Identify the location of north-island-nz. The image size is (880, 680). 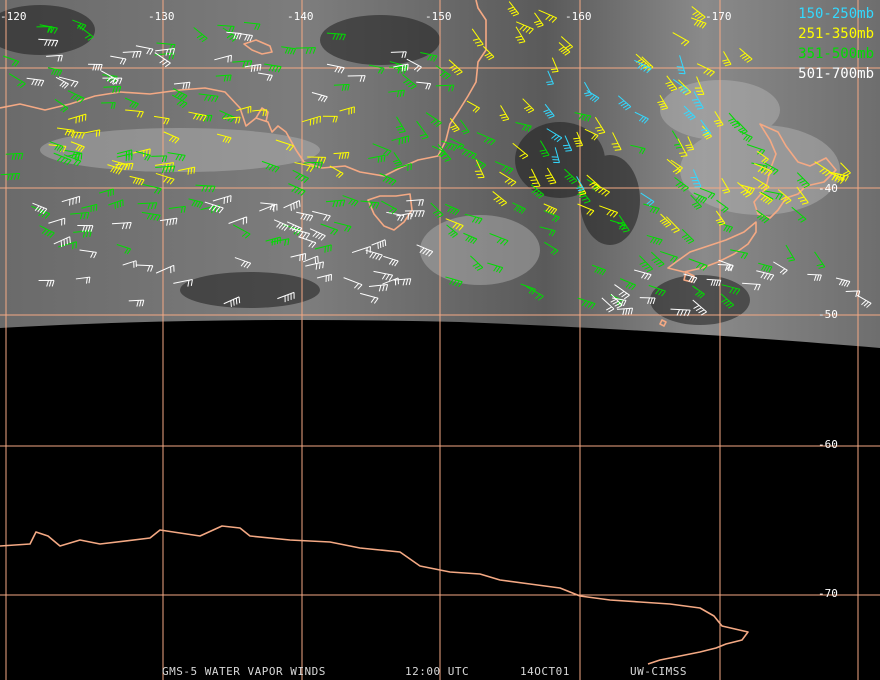
(795, 171).